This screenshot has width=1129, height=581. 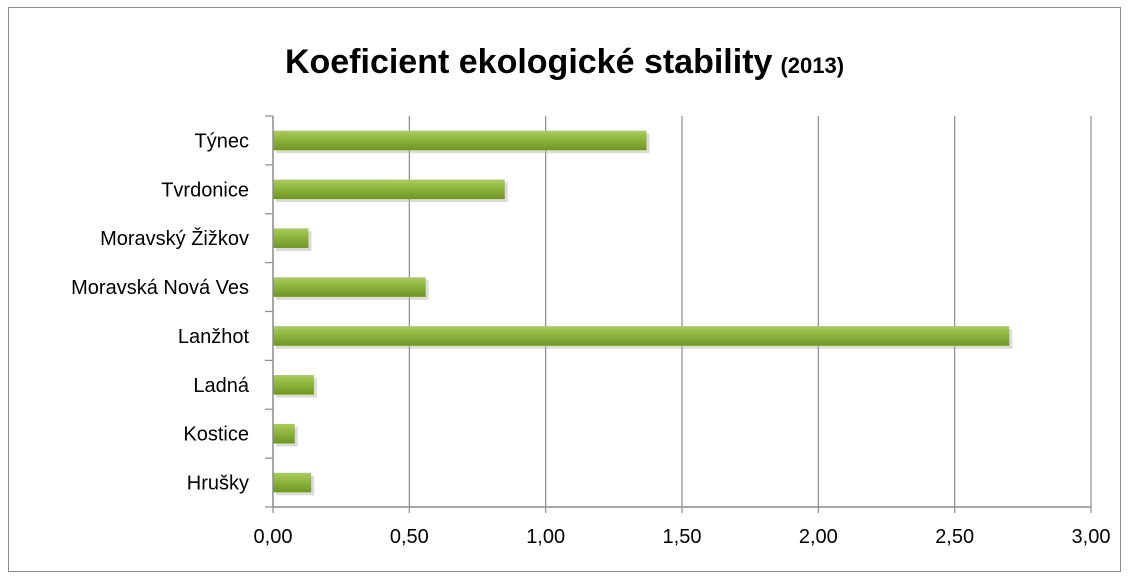 I want to click on y-tick-label: Ladná, so click(x=221, y=386).